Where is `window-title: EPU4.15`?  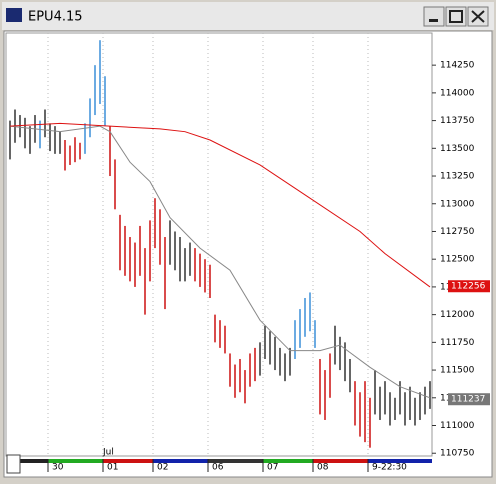
window-title: EPU4.15 is located at coordinates (55, 17).